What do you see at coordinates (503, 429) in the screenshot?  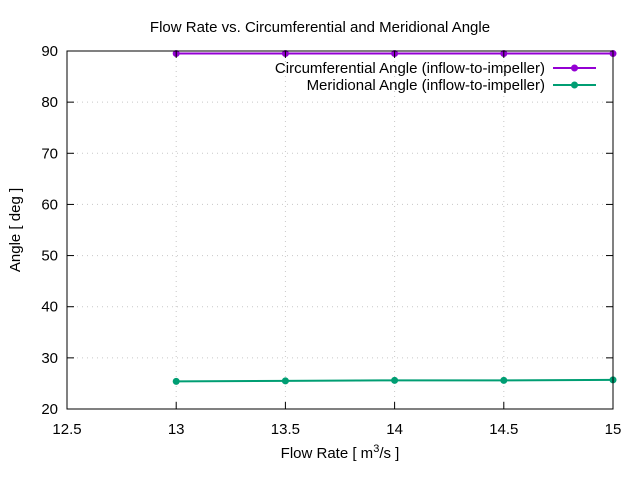 I see `x-tick-label: 14.5` at bounding box center [503, 429].